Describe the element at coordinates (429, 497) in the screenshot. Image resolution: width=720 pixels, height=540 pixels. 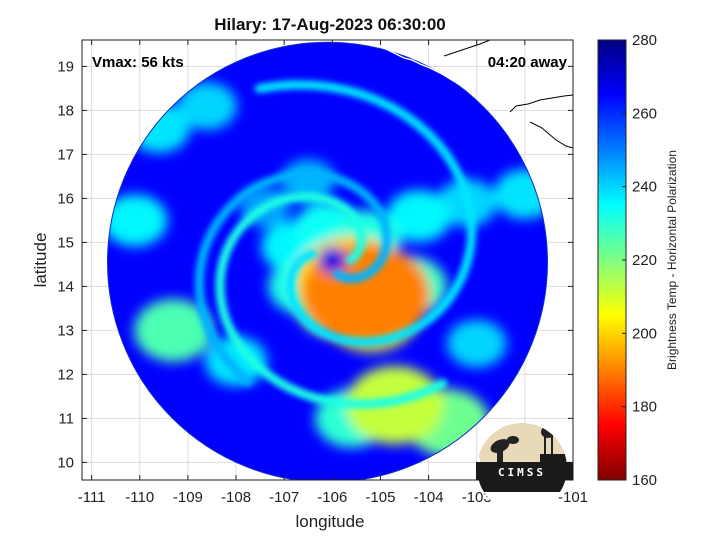
I see `x-tick-label: -104` at that location.